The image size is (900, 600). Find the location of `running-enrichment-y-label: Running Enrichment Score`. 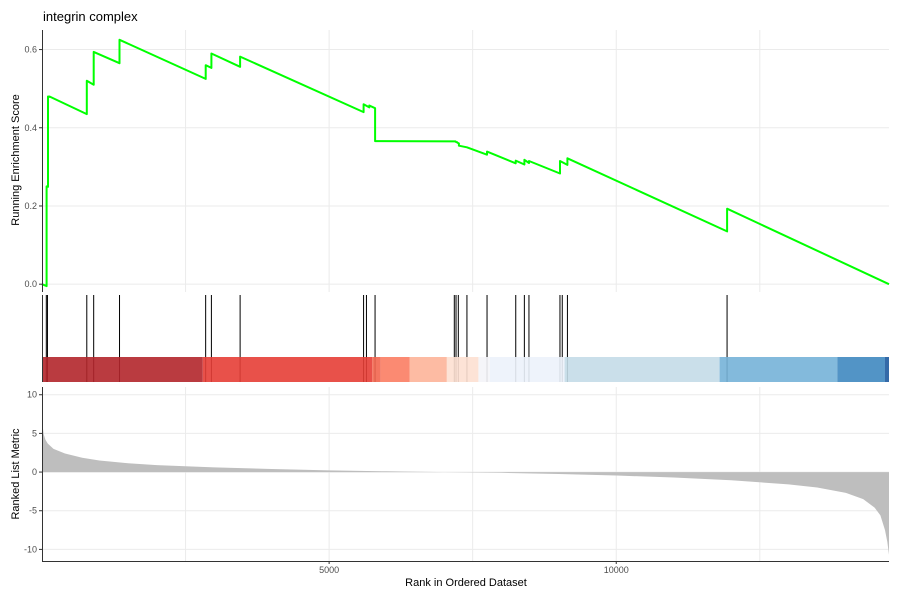

running-enrichment-y-label: Running Enrichment Score is located at coordinates (16, 159).